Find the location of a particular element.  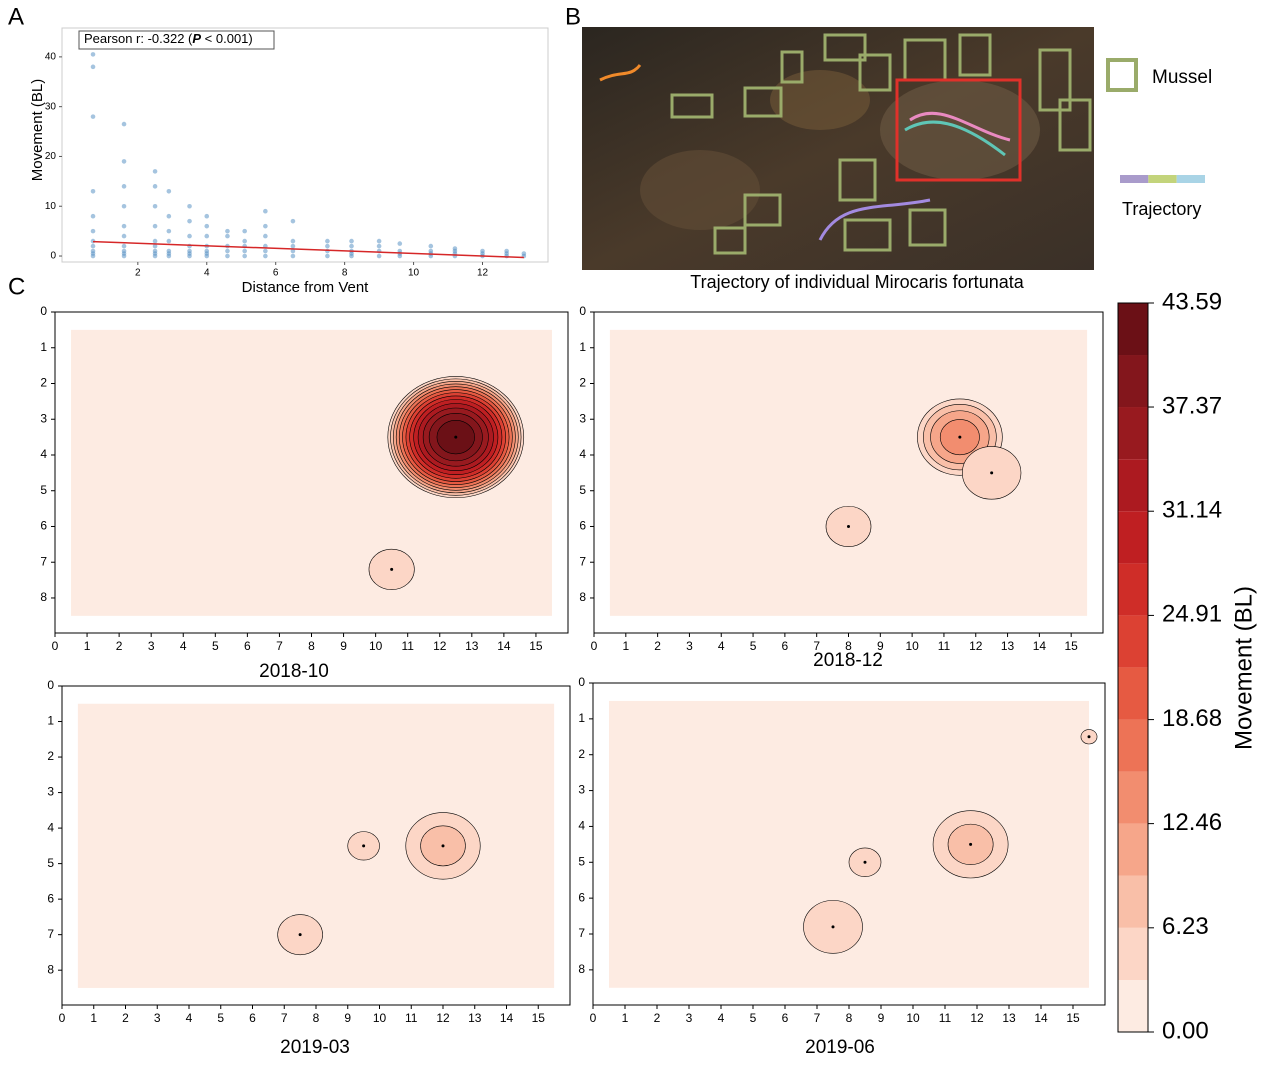

colorbar-frame is located at coordinates (1133, 667).